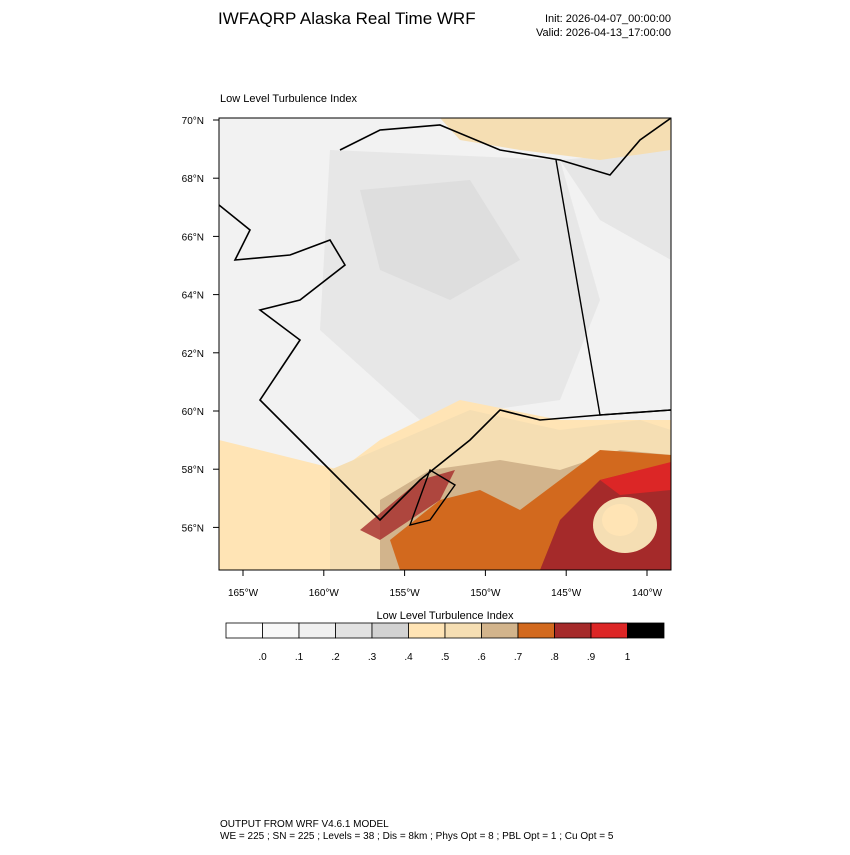 Image resolution: width=850 pixels, height=855 pixels. I want to click on colorbar-label: .1, so click(299, 657).